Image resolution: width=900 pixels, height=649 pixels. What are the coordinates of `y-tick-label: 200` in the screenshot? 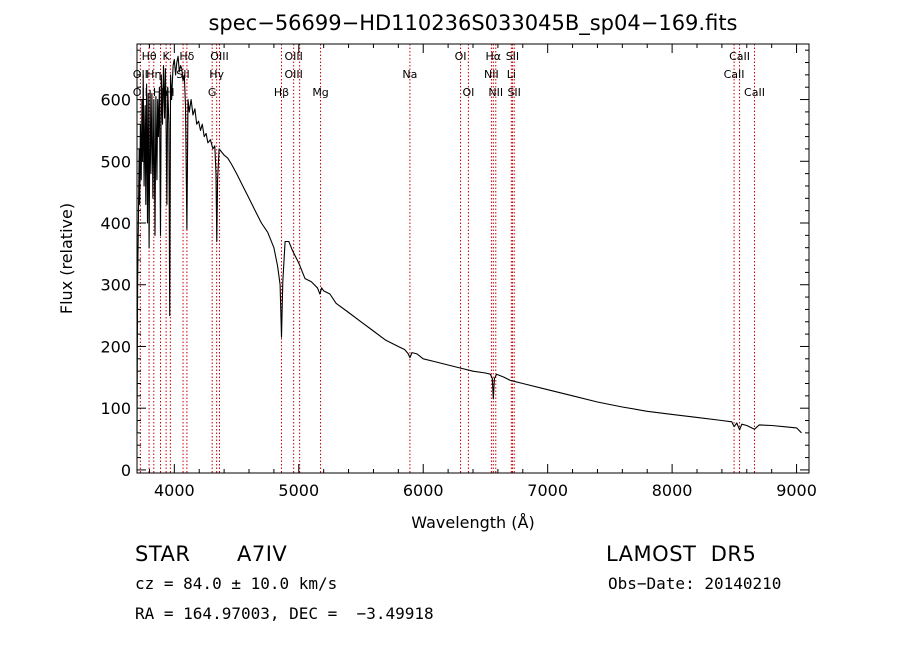 It's located at (115, 346).